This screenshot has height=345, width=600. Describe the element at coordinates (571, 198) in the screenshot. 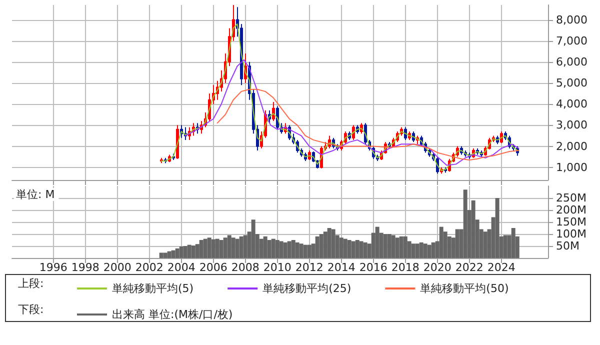

I see `y-tick-label: 250M` at that location.